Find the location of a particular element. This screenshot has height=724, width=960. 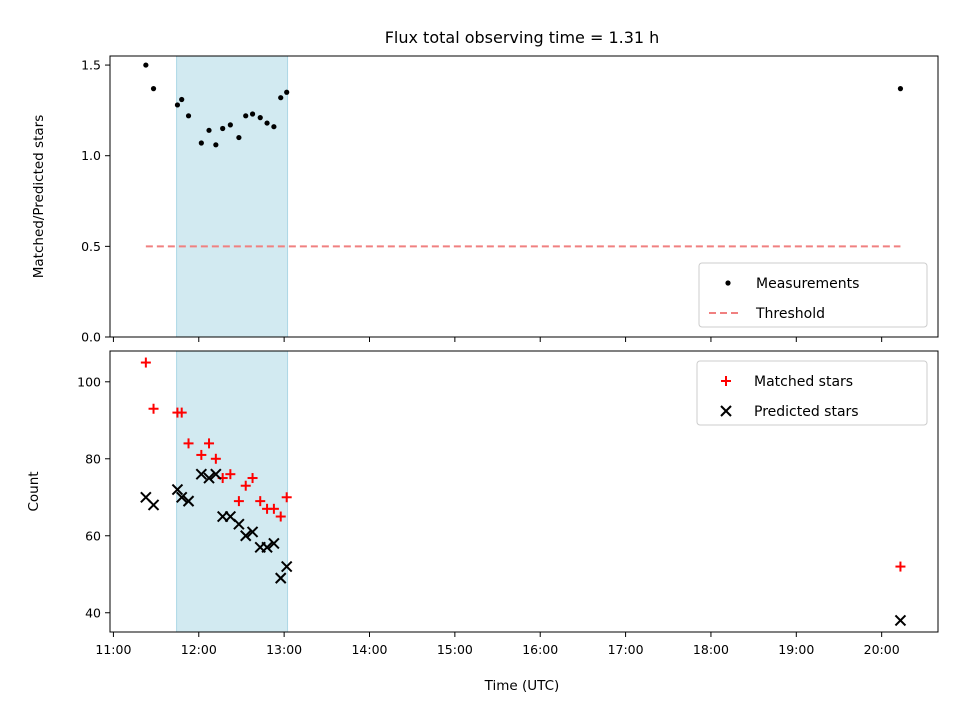

ratio-panel-ylabel: Matched/Predicted stars is located at coordinates (39, 196).